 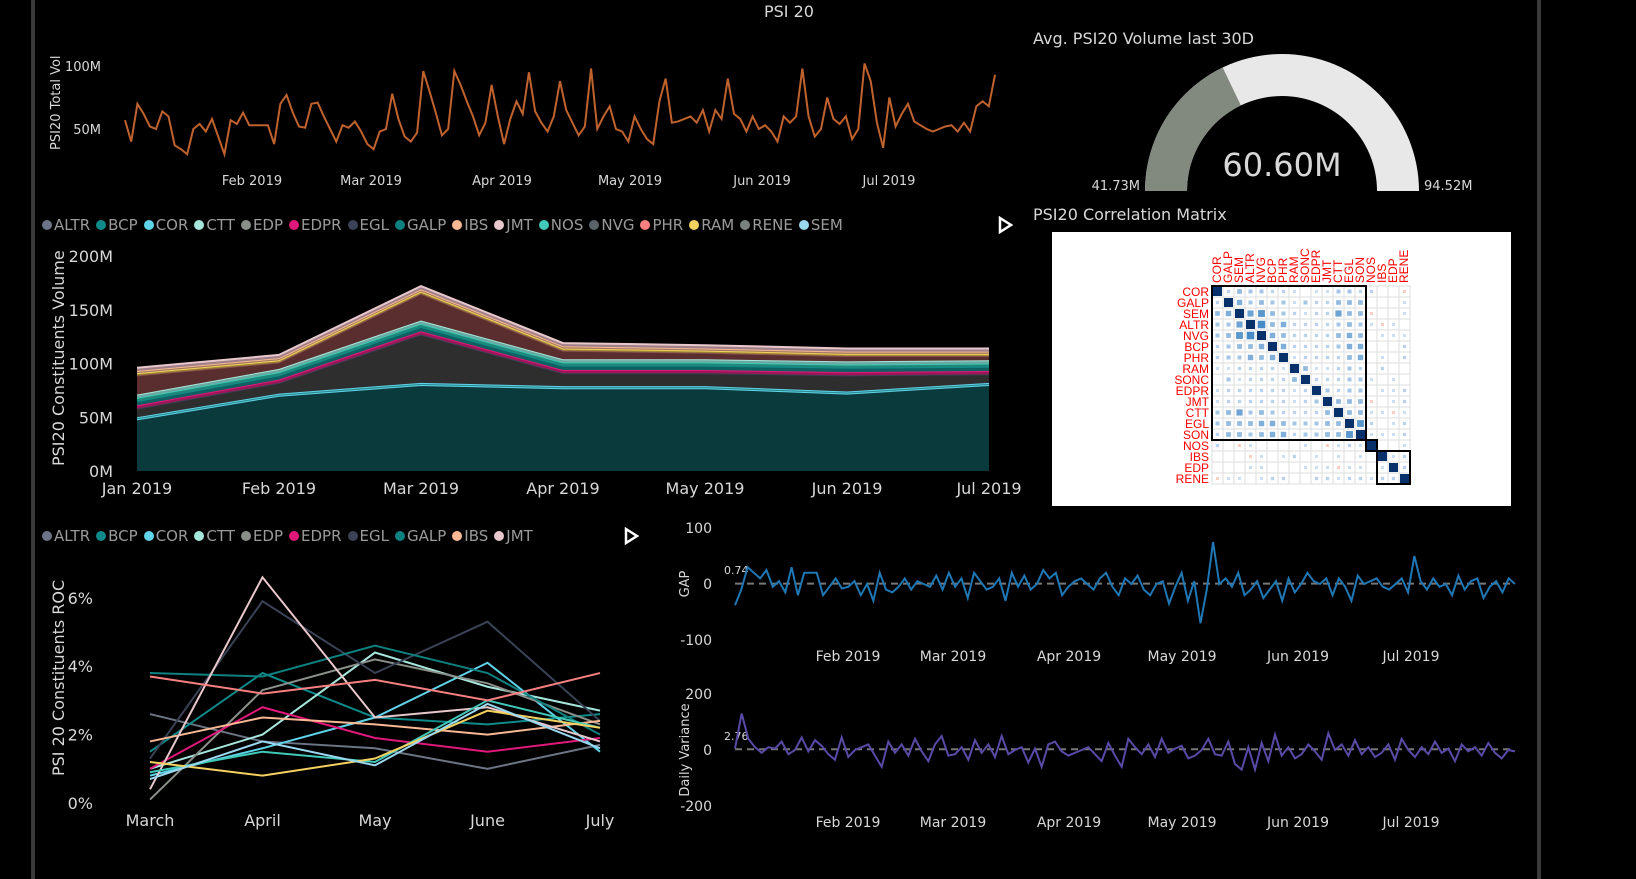 What do you see at coordinates (766, 225) in the screenshot?
I see `legend-item-rene: RENE` at bounding box center [766, 225].